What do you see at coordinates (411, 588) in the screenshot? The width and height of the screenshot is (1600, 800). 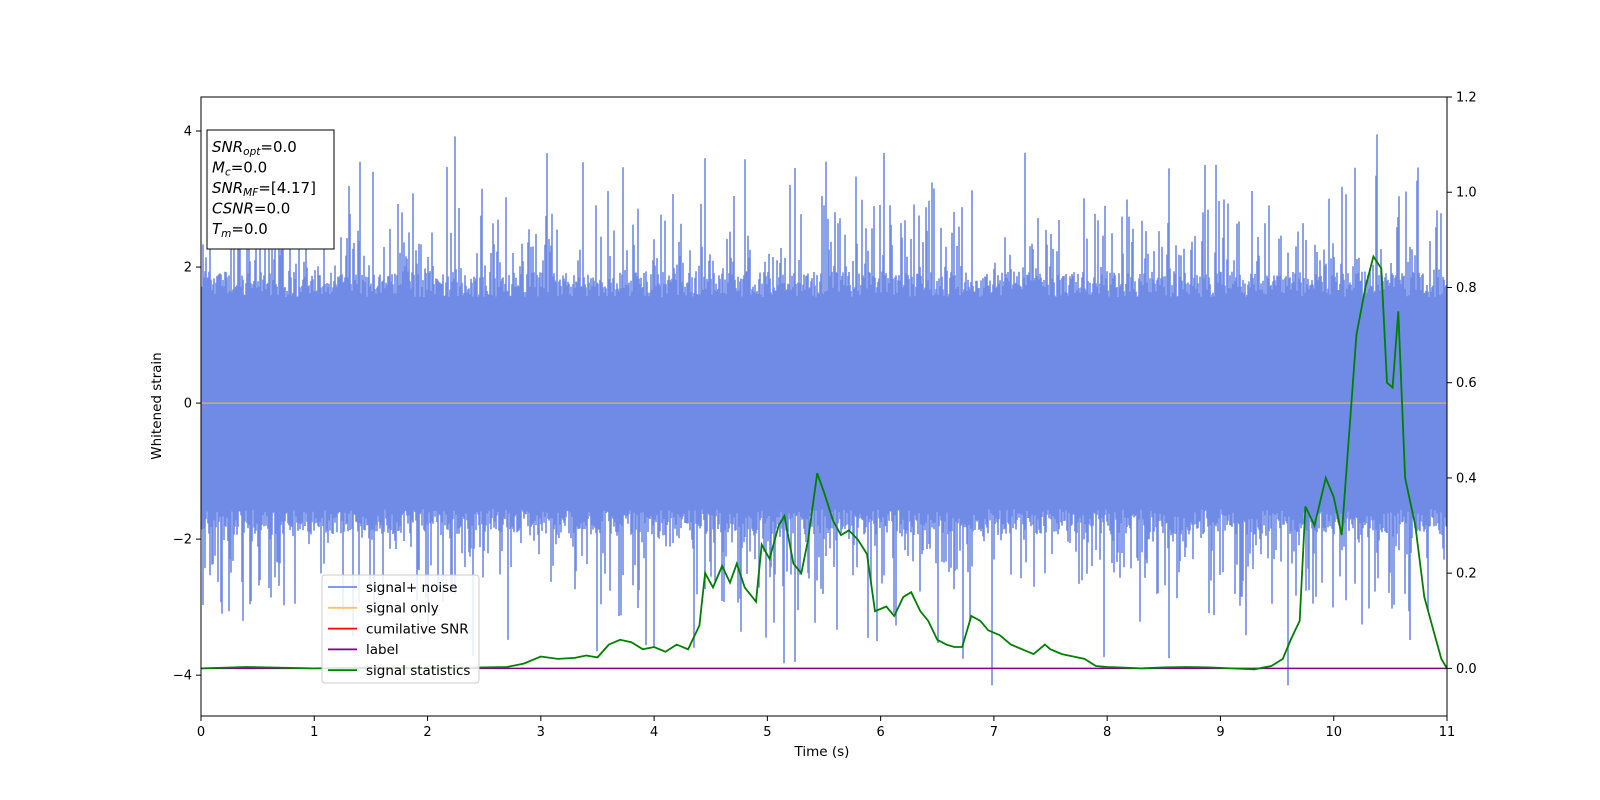 I see `legend-label: signal+ noise` at bounding box center [411, 588].